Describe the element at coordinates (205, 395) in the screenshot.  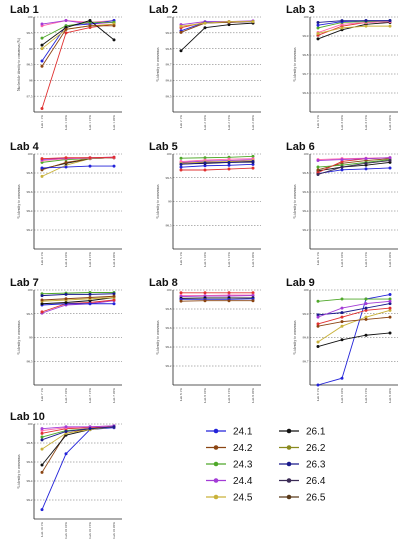
I see `x-tick-label: Lab 8 10%` at that location.